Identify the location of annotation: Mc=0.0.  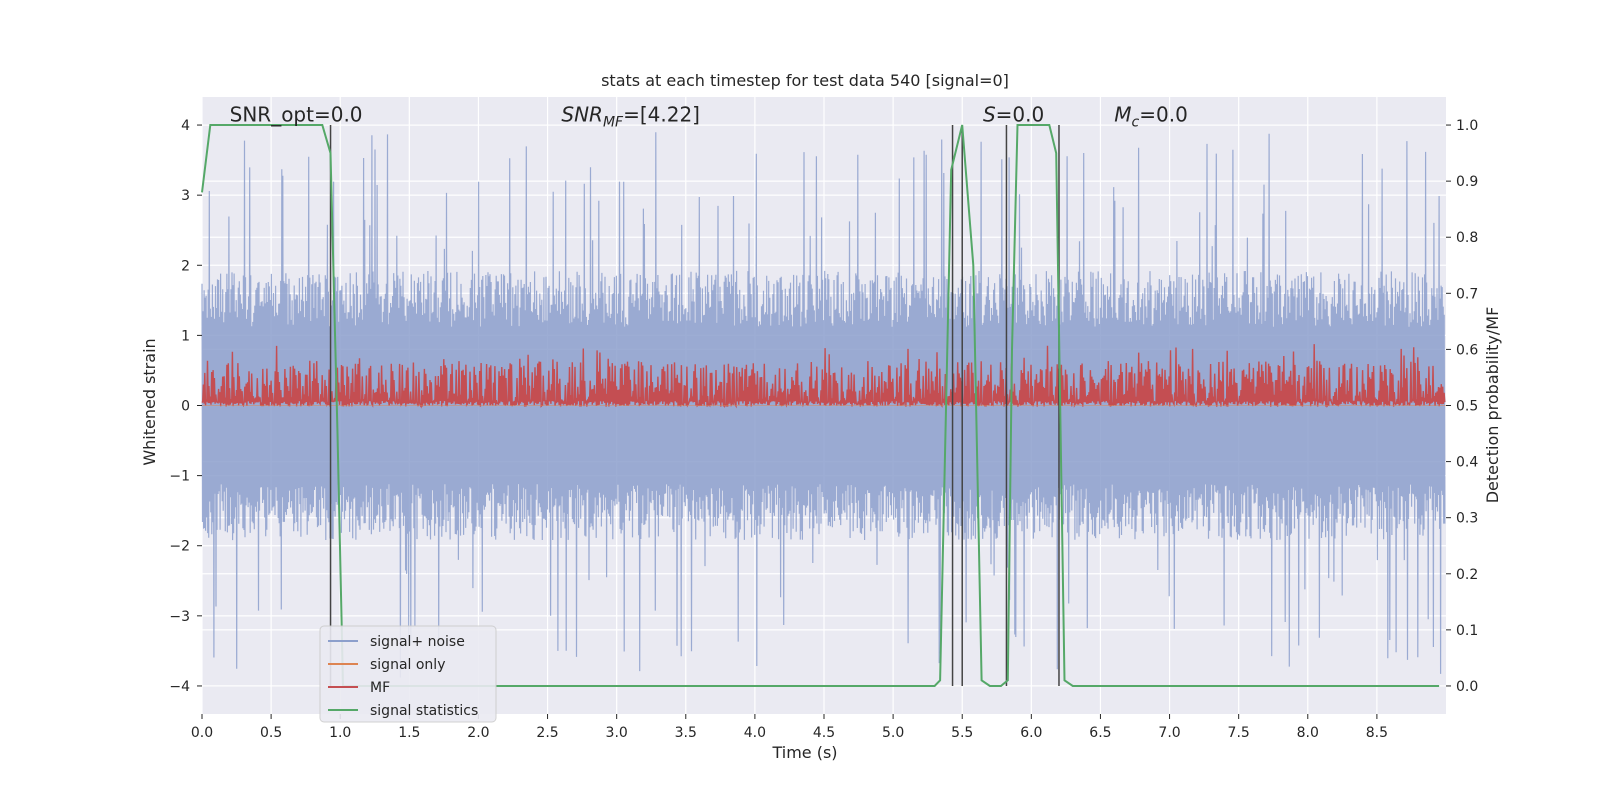
(1151, 117).